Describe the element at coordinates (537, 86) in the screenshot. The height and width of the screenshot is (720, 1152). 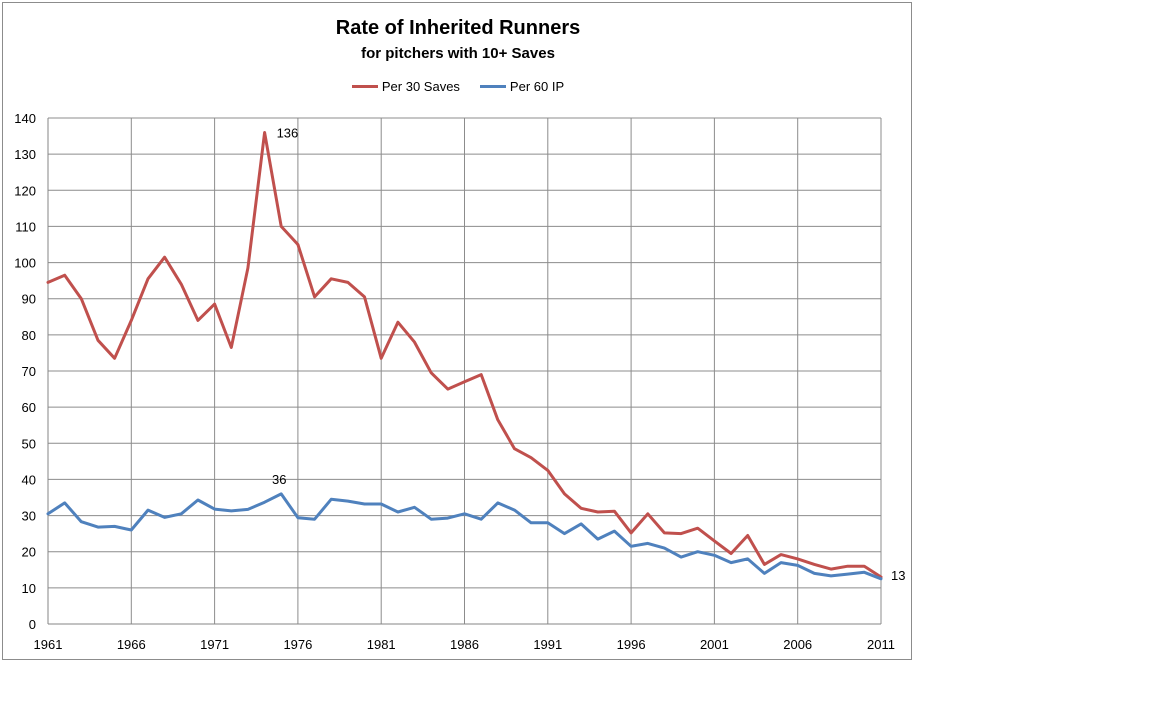
I see `legend-label-per-60-ip: Per 60 IP` at that location.